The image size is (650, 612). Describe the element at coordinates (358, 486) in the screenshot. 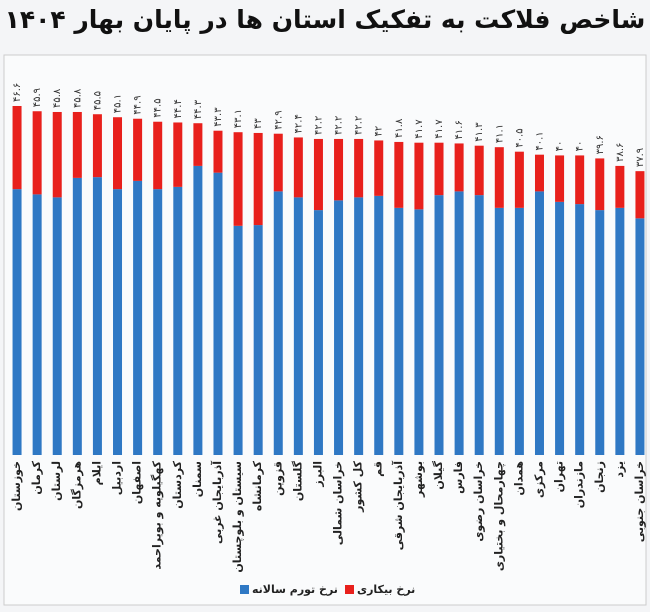

I see `x-tick-label: کل کشور` at that location.